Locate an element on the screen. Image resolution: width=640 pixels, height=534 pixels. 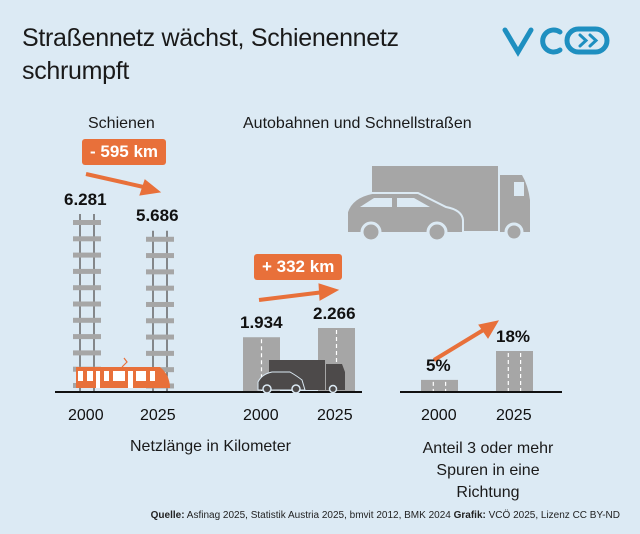
rail-title: Schienen is located at coordinates (121, 123).